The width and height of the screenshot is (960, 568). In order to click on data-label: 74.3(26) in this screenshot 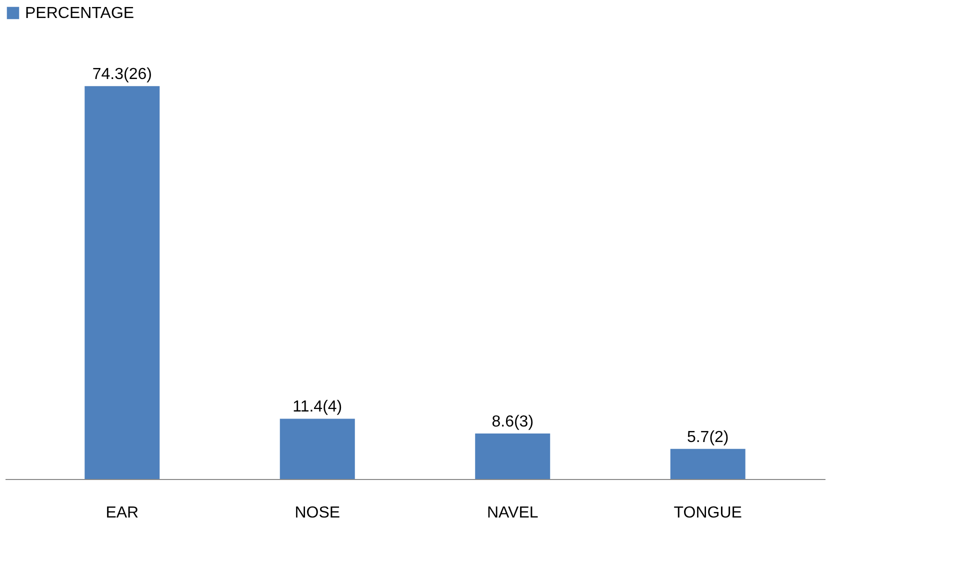, I will do `click(122, 75)`.